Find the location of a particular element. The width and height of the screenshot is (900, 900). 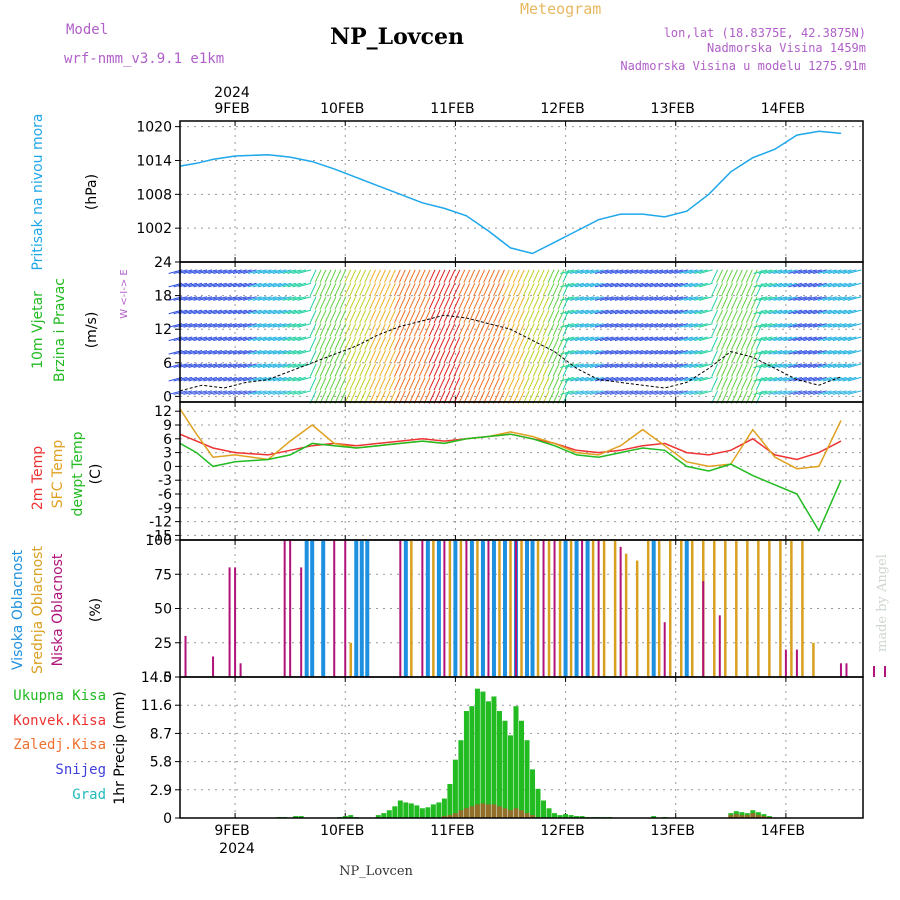

model-label: Model is located at coordinates (87, 30).